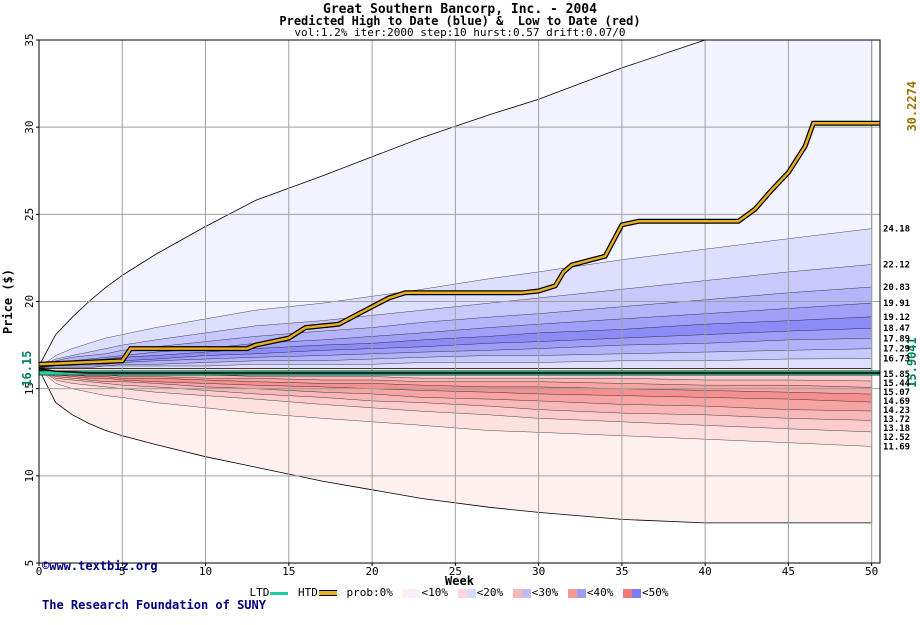  I want to click on right-label-1: 22.12, so click(896, 266).